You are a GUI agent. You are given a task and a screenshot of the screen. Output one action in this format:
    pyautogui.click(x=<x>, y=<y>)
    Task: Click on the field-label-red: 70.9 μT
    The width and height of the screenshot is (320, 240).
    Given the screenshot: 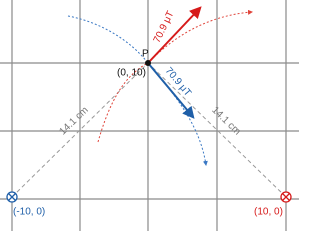 What is the action you would take?
    pyautogui.click(x=164, y=26)
    